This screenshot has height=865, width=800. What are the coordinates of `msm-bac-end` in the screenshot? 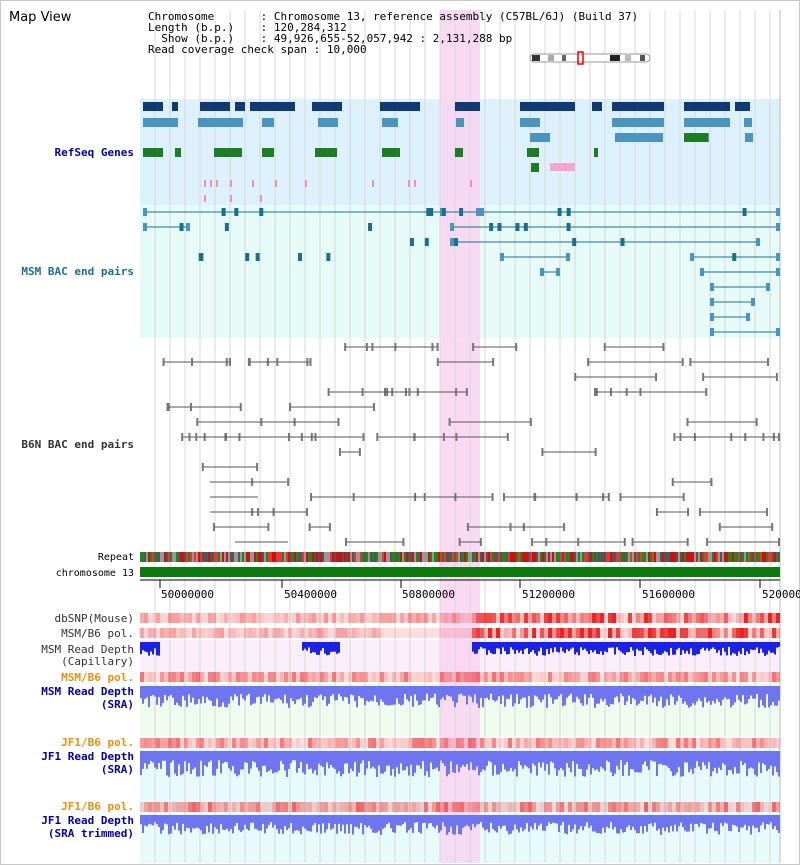 It's located at (201, 257).